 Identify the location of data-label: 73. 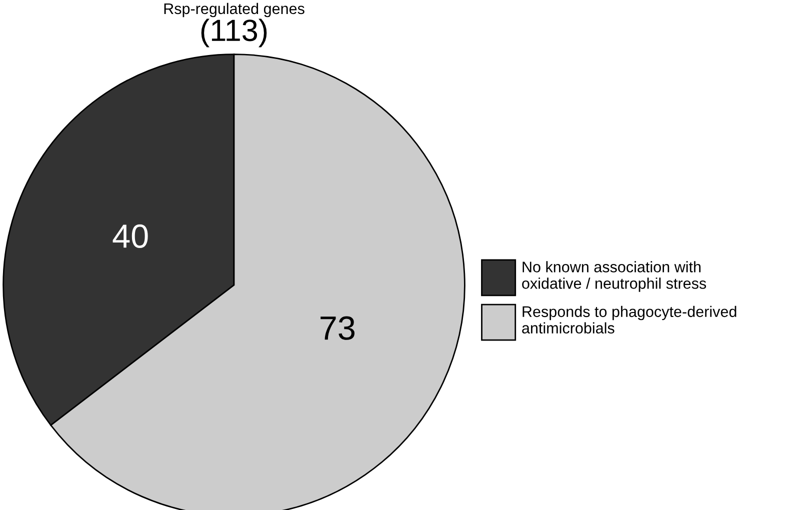
(337, 328).